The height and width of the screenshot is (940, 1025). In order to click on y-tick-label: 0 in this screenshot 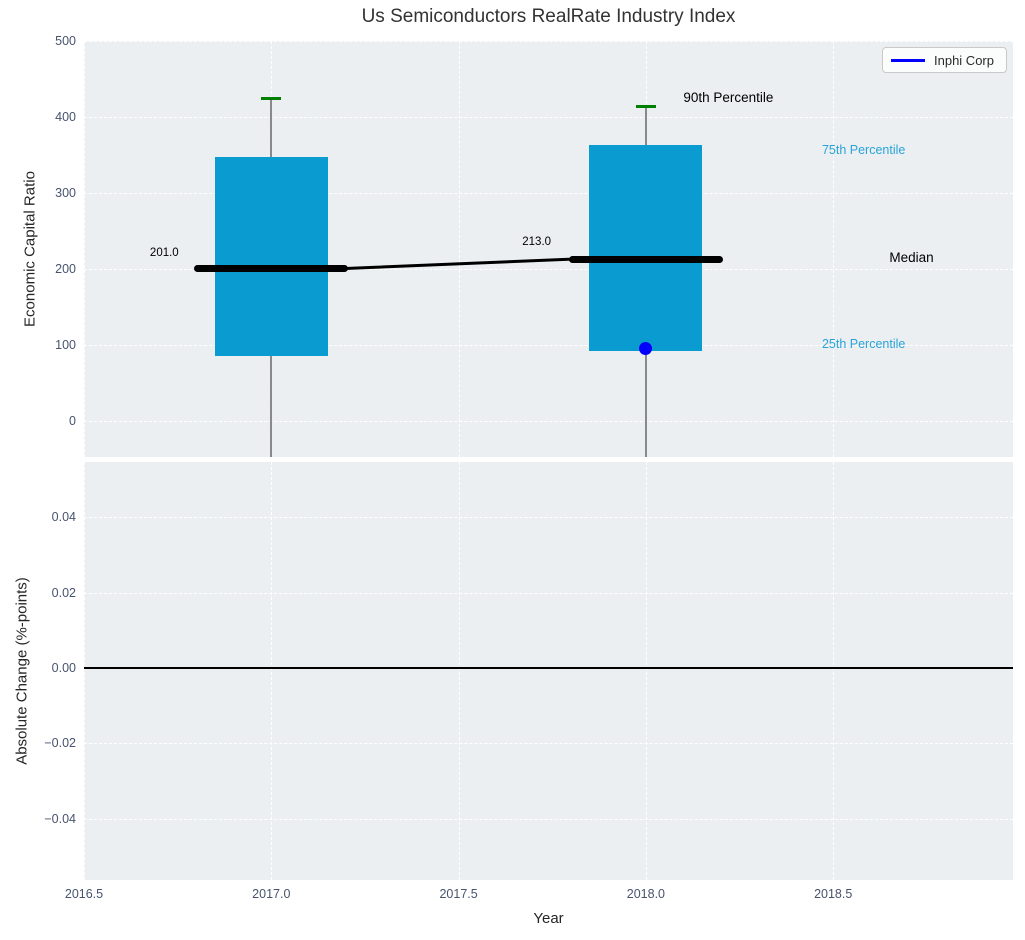, I will do `click(72, 421)`.